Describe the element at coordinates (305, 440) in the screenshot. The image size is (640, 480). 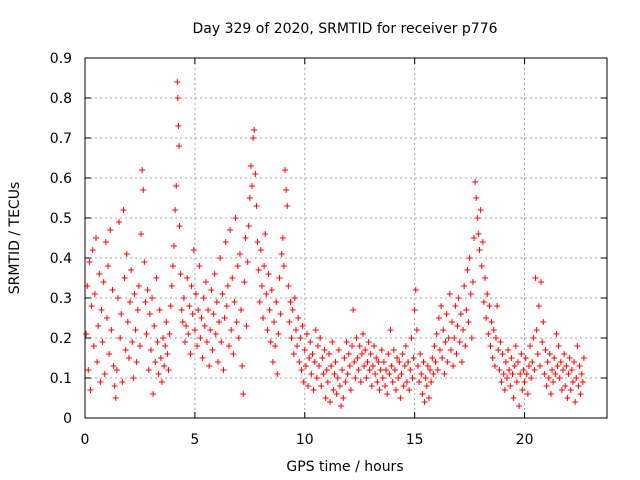
I see `x-tick-label: 10` at that location.